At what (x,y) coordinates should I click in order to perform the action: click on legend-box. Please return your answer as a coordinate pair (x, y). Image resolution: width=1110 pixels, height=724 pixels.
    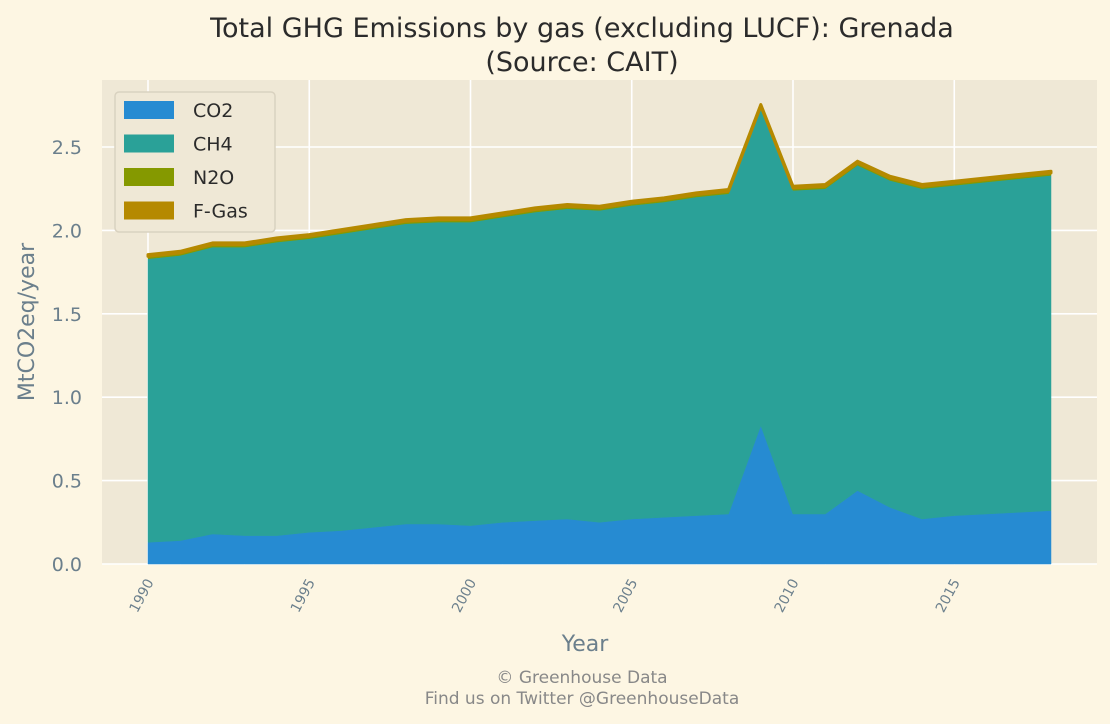
    Looking at the image, I should click on (195, 162).